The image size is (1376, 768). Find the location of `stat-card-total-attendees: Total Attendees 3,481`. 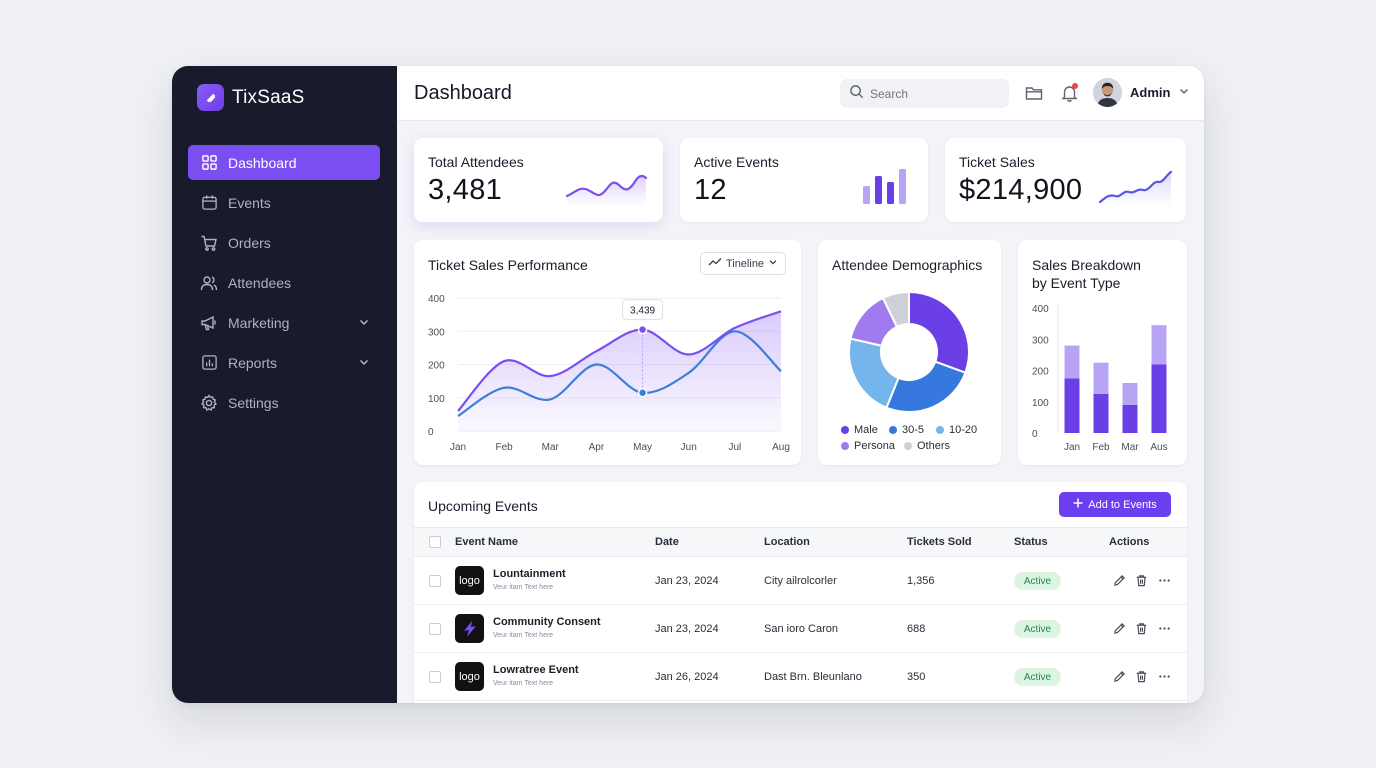

stat-card-total-attendees: Total Attendees 3,481 is located at coordinates (538, 180).